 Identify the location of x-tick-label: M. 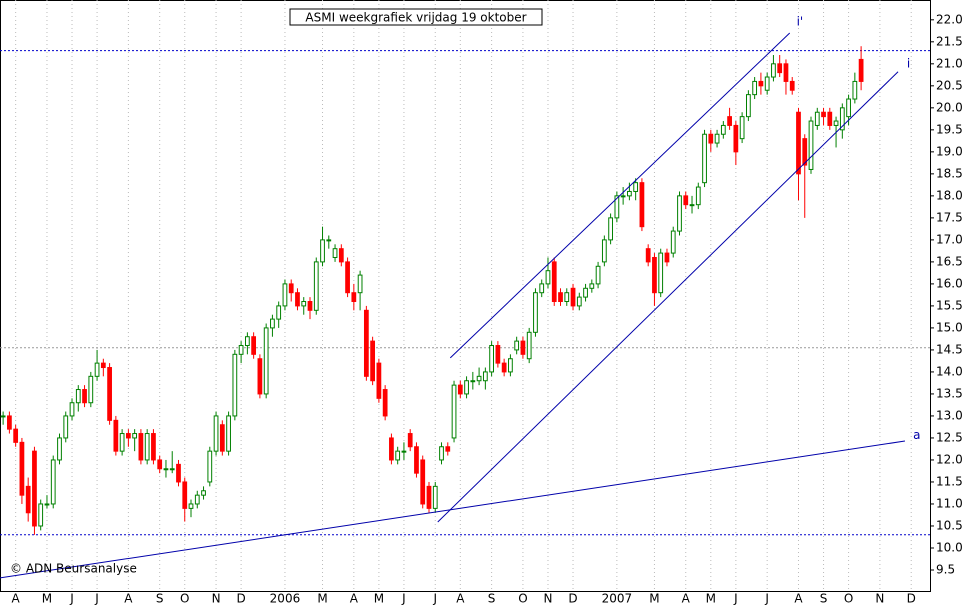
(711, 599).